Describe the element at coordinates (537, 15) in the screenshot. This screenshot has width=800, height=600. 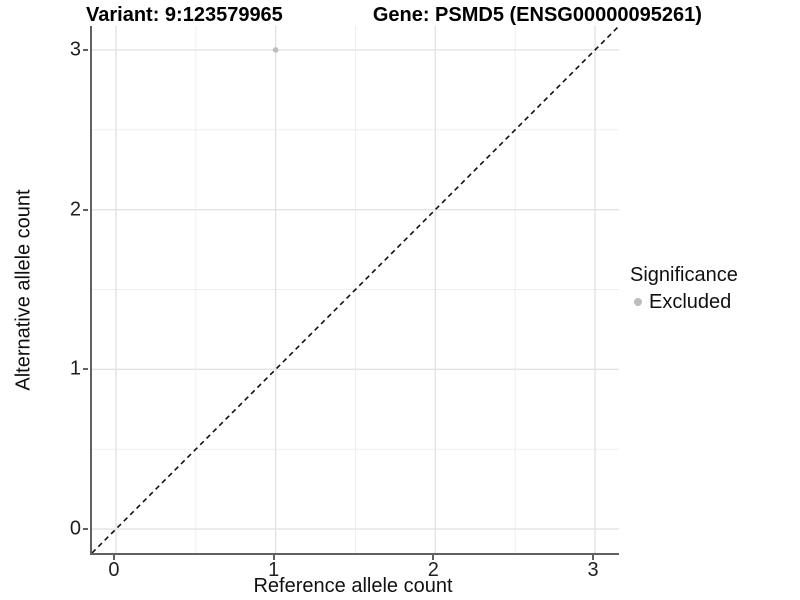
I see `plot-title-gene: Gene: PSMD5 (ENSG00000095261)` at that location.